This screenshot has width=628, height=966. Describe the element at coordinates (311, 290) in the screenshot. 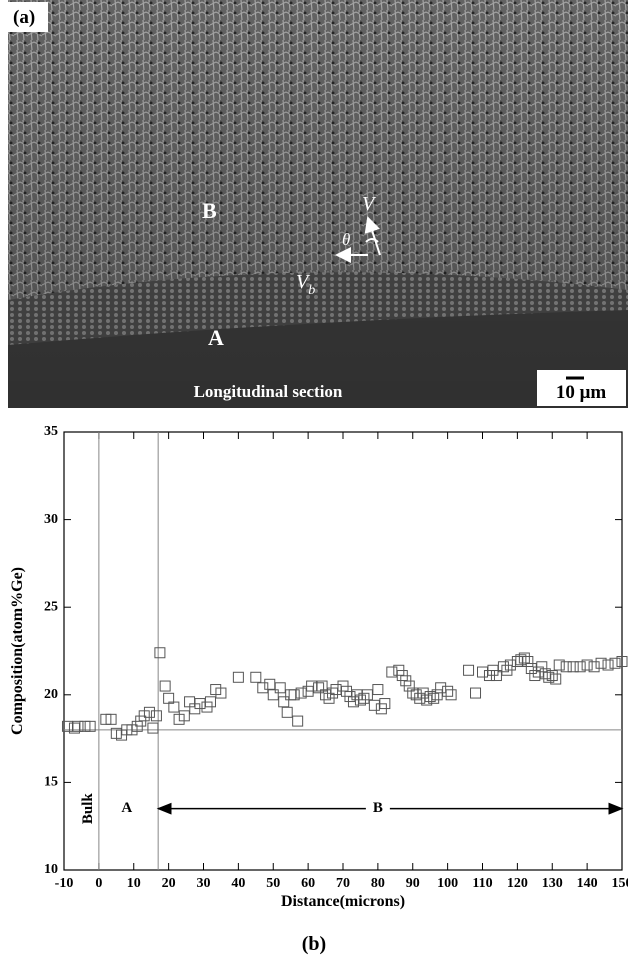

I see `label-subscript: b` at that location.